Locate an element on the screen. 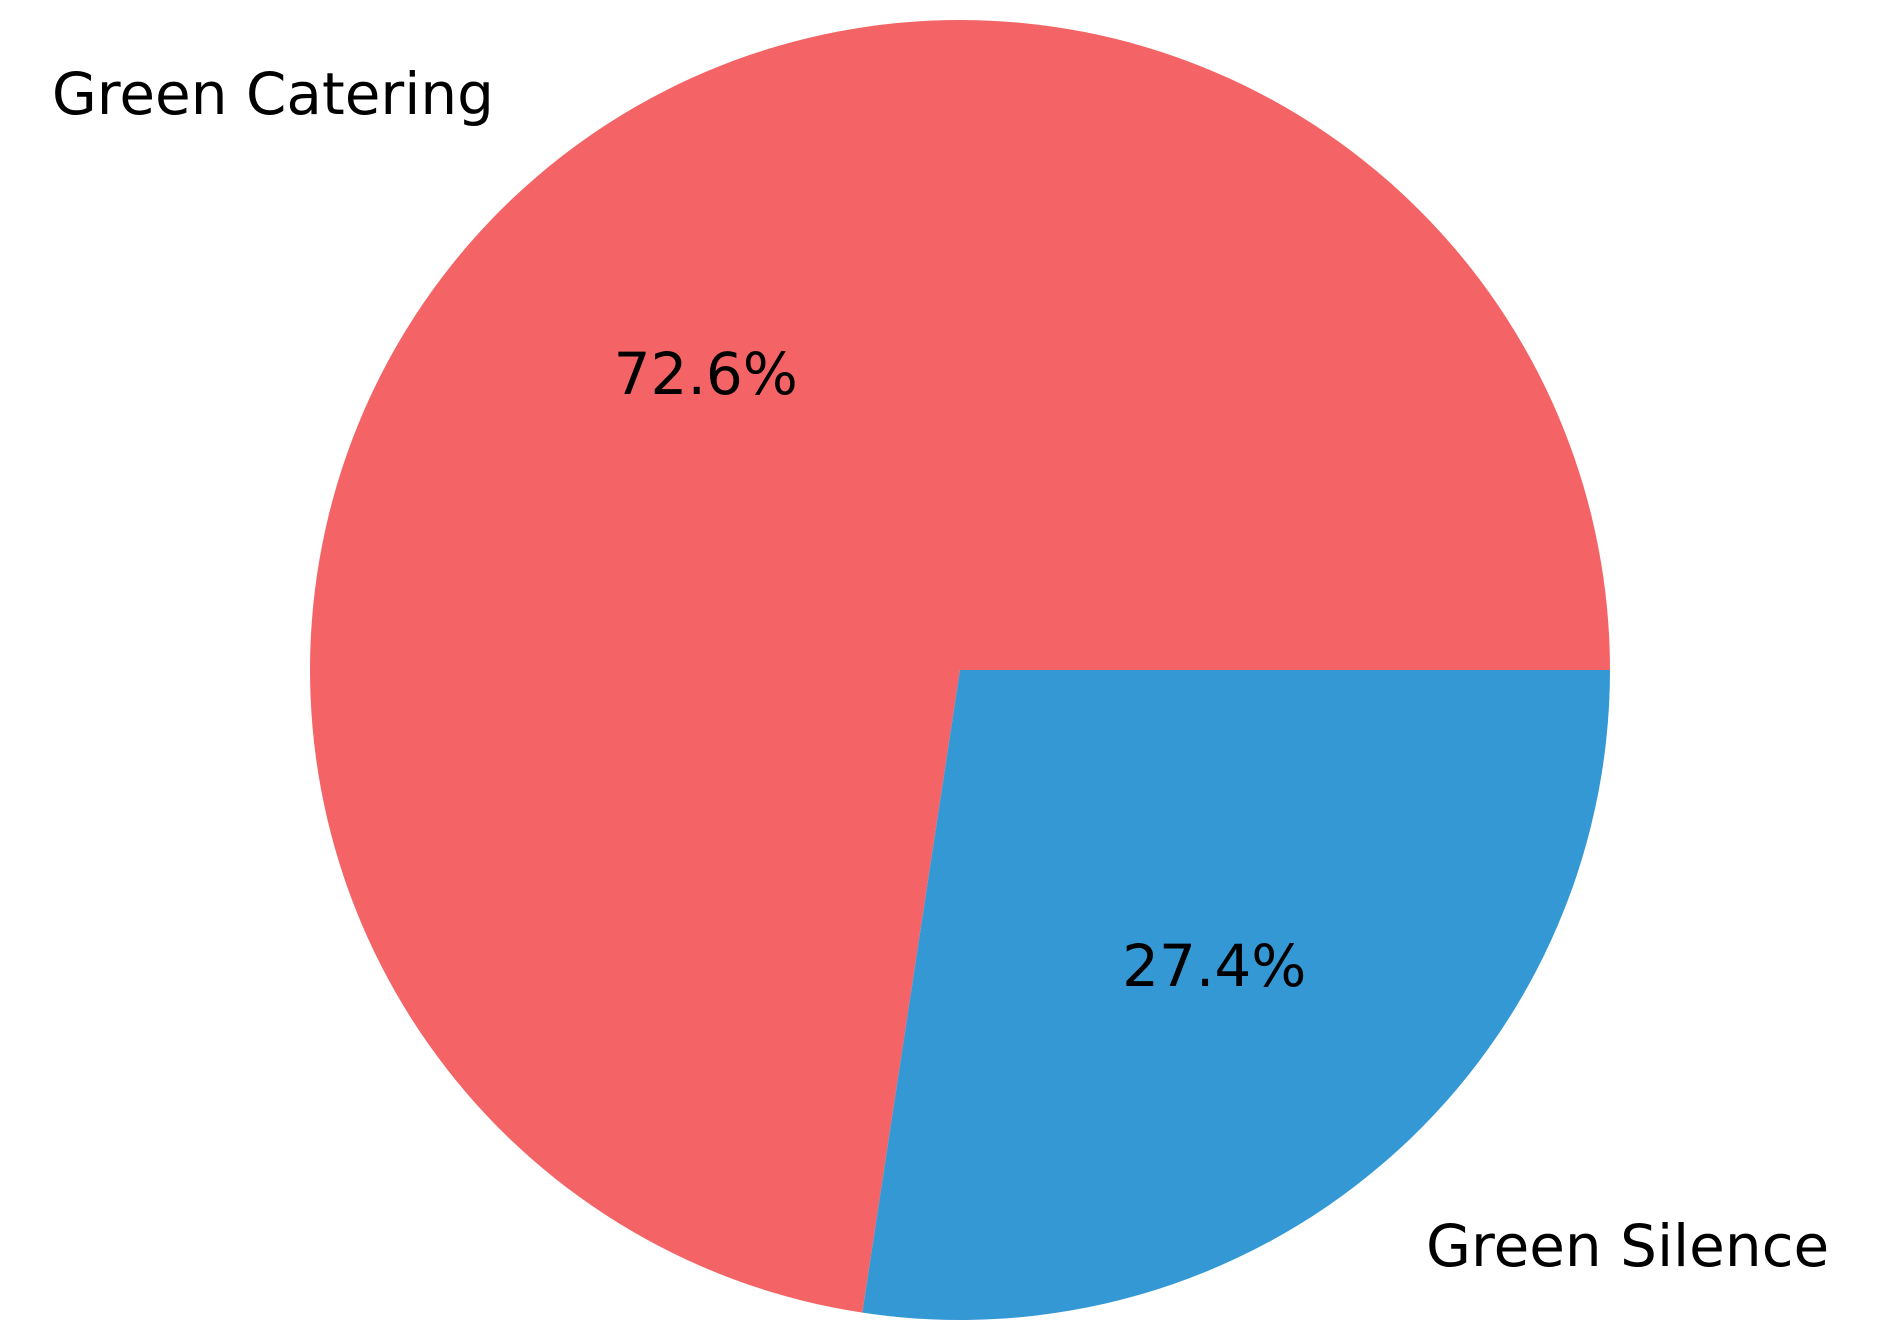 This screenshot has width=1889, height=1338. slice-label-green-silence: Green Silence is located at coordinates (1627, 1246).